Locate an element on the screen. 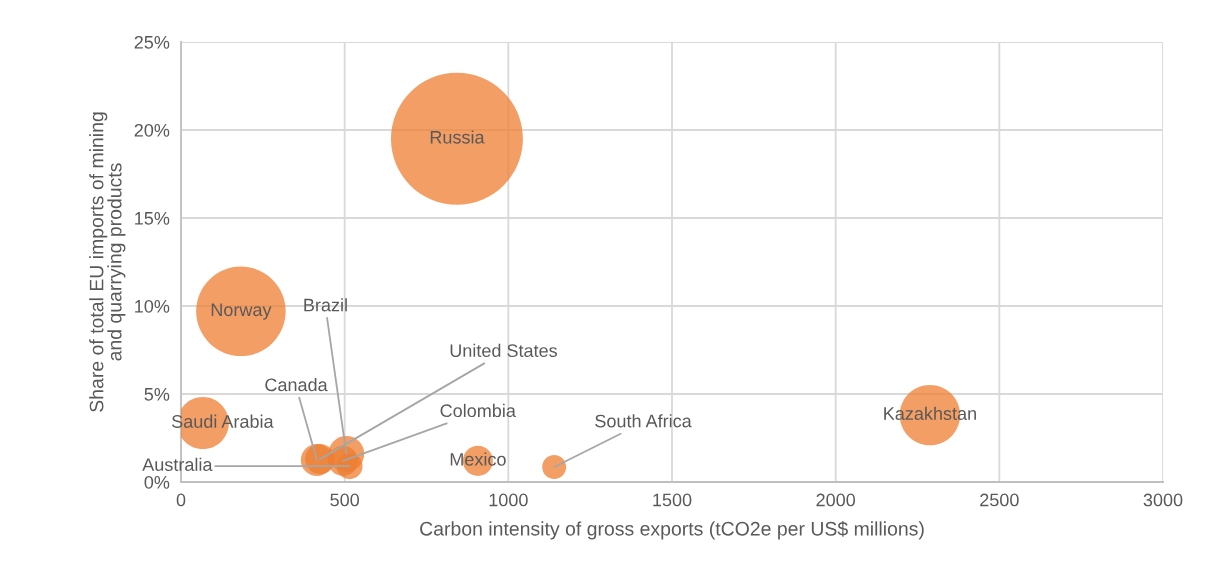 This screenshot has height=585, width=1206. x-tick-label: 3000 is located at coordinates (1163, 500).